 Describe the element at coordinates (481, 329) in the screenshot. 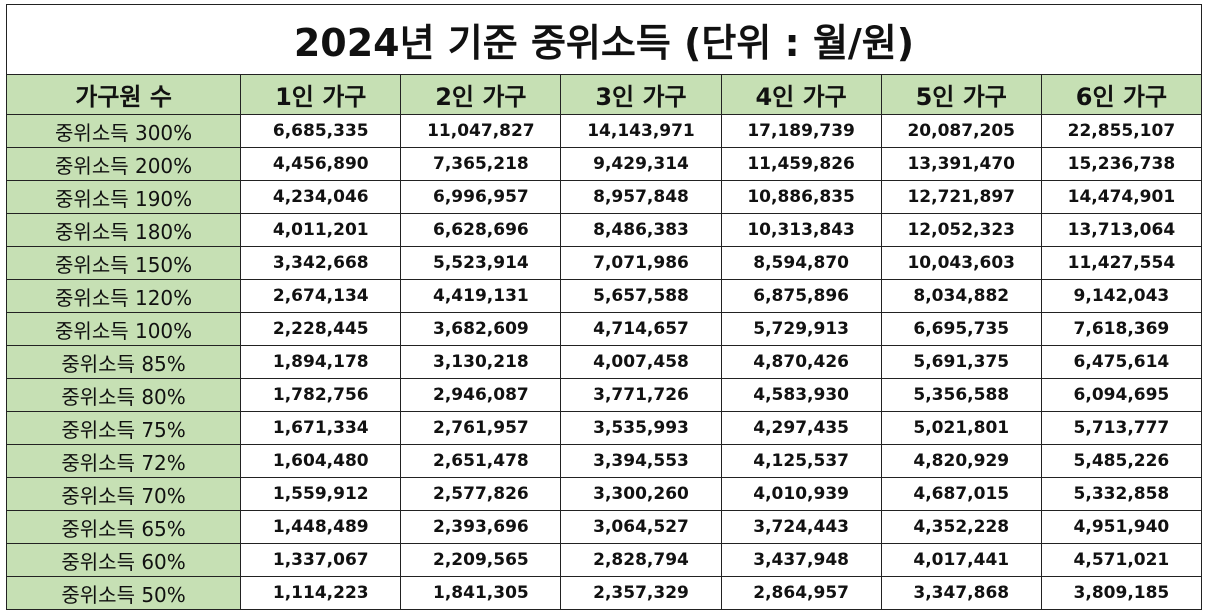

I see `income-cell: 3,682,609` at that location.